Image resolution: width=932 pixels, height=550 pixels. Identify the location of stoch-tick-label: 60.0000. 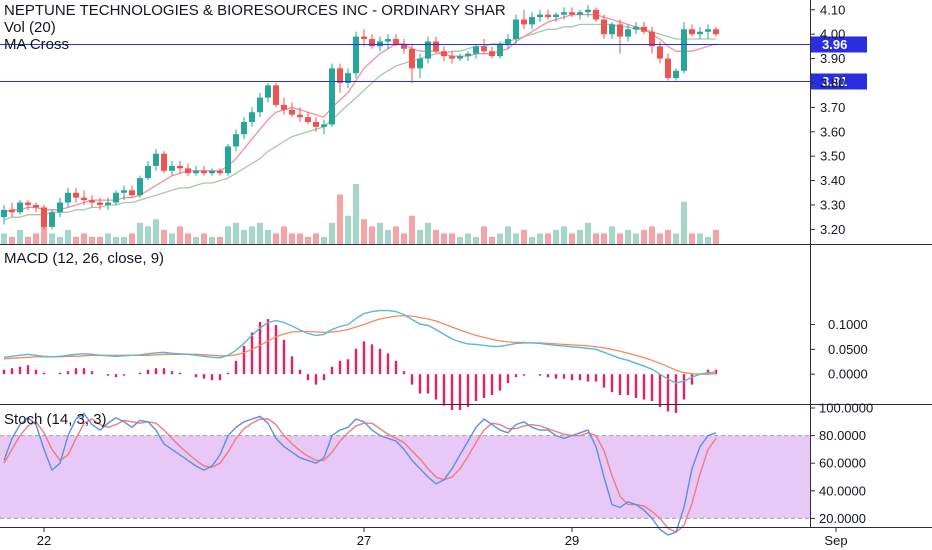
(842, 463).